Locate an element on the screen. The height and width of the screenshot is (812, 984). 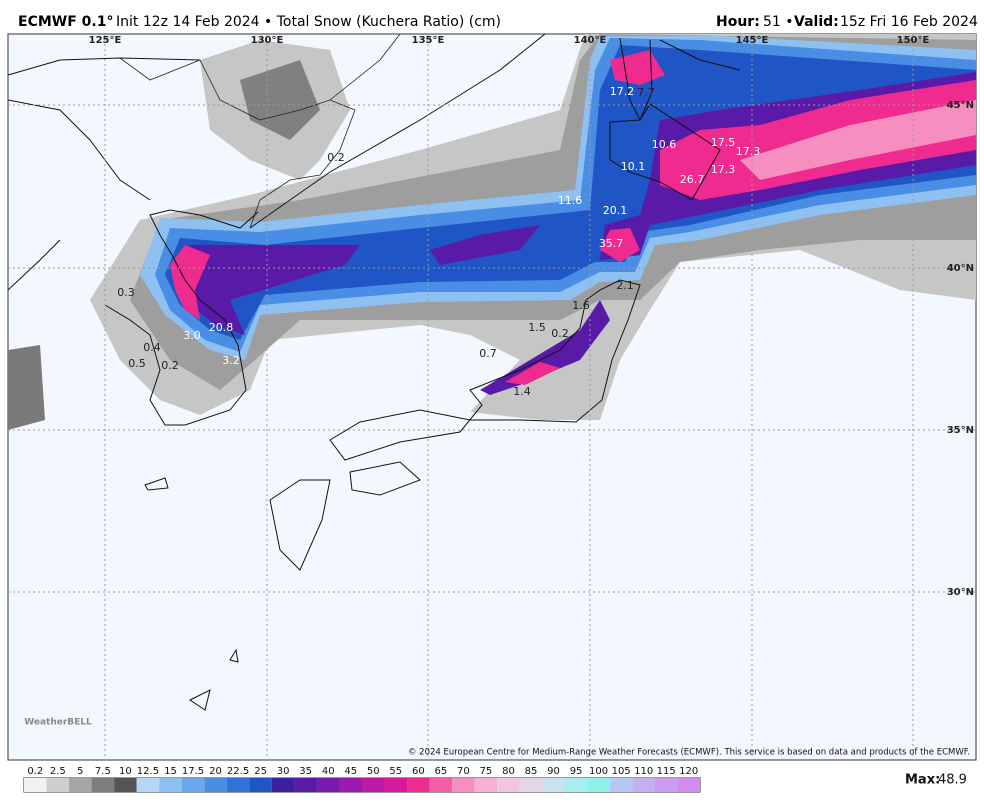
colorbar-label: 22.5 is located at coordinates (238, 771).